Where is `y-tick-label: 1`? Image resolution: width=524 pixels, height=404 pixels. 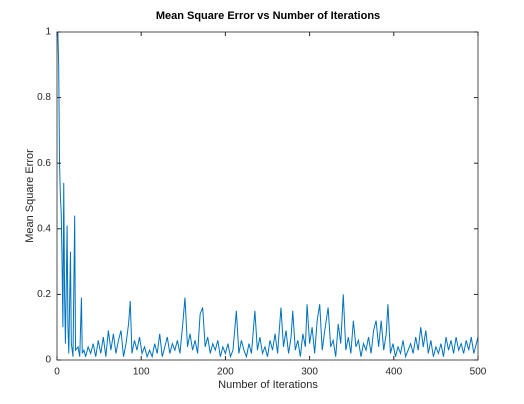 y-tick-label: 1 is located at coordinates (48, 32).